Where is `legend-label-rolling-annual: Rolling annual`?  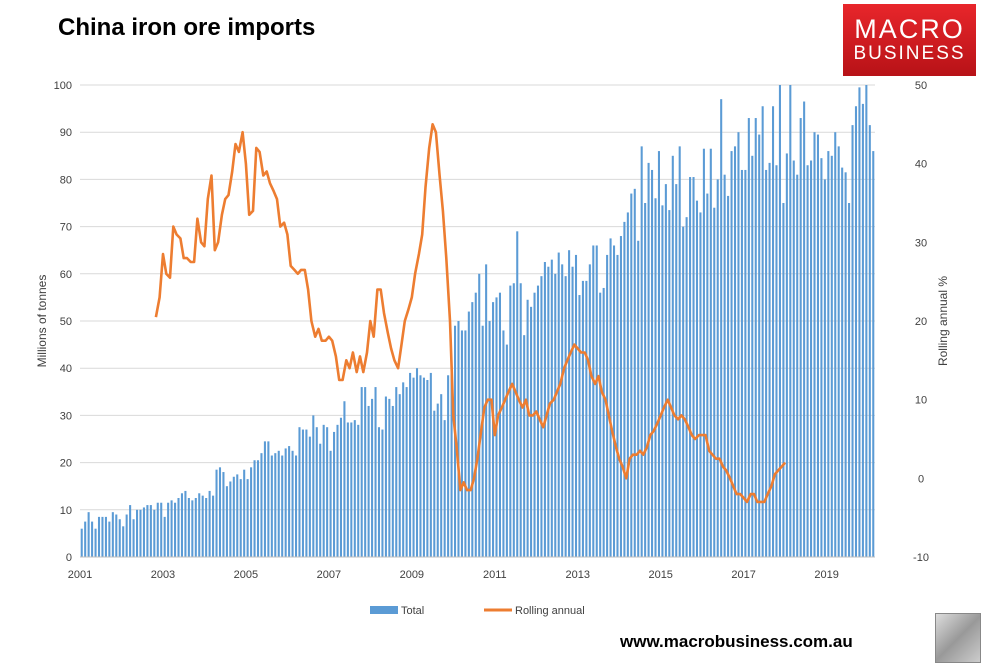 legend-label-rolling-annual: Rolling annual is located at coordinates (550, 611).